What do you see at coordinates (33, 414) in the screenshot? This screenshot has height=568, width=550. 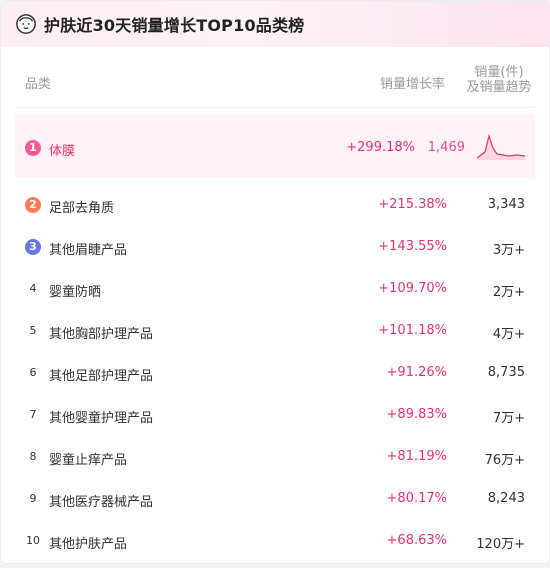 I see `rank-number: 7` at bounding box center [33, 414].